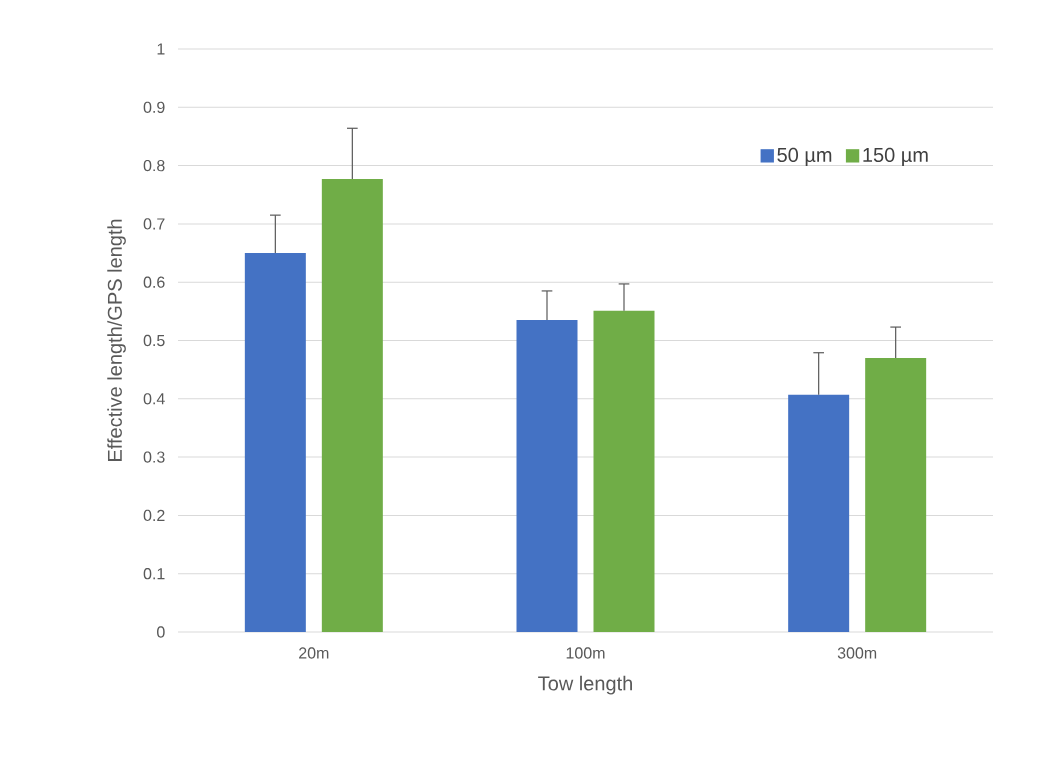  I want to click on x-tick-label: 300m, so click(857, 653).